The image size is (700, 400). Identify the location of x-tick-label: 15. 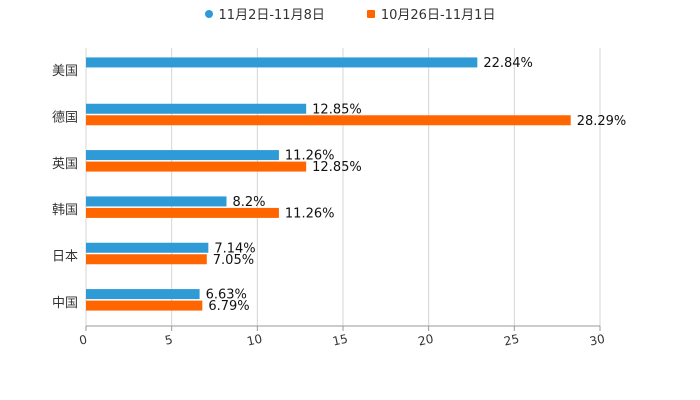
(340, 340).